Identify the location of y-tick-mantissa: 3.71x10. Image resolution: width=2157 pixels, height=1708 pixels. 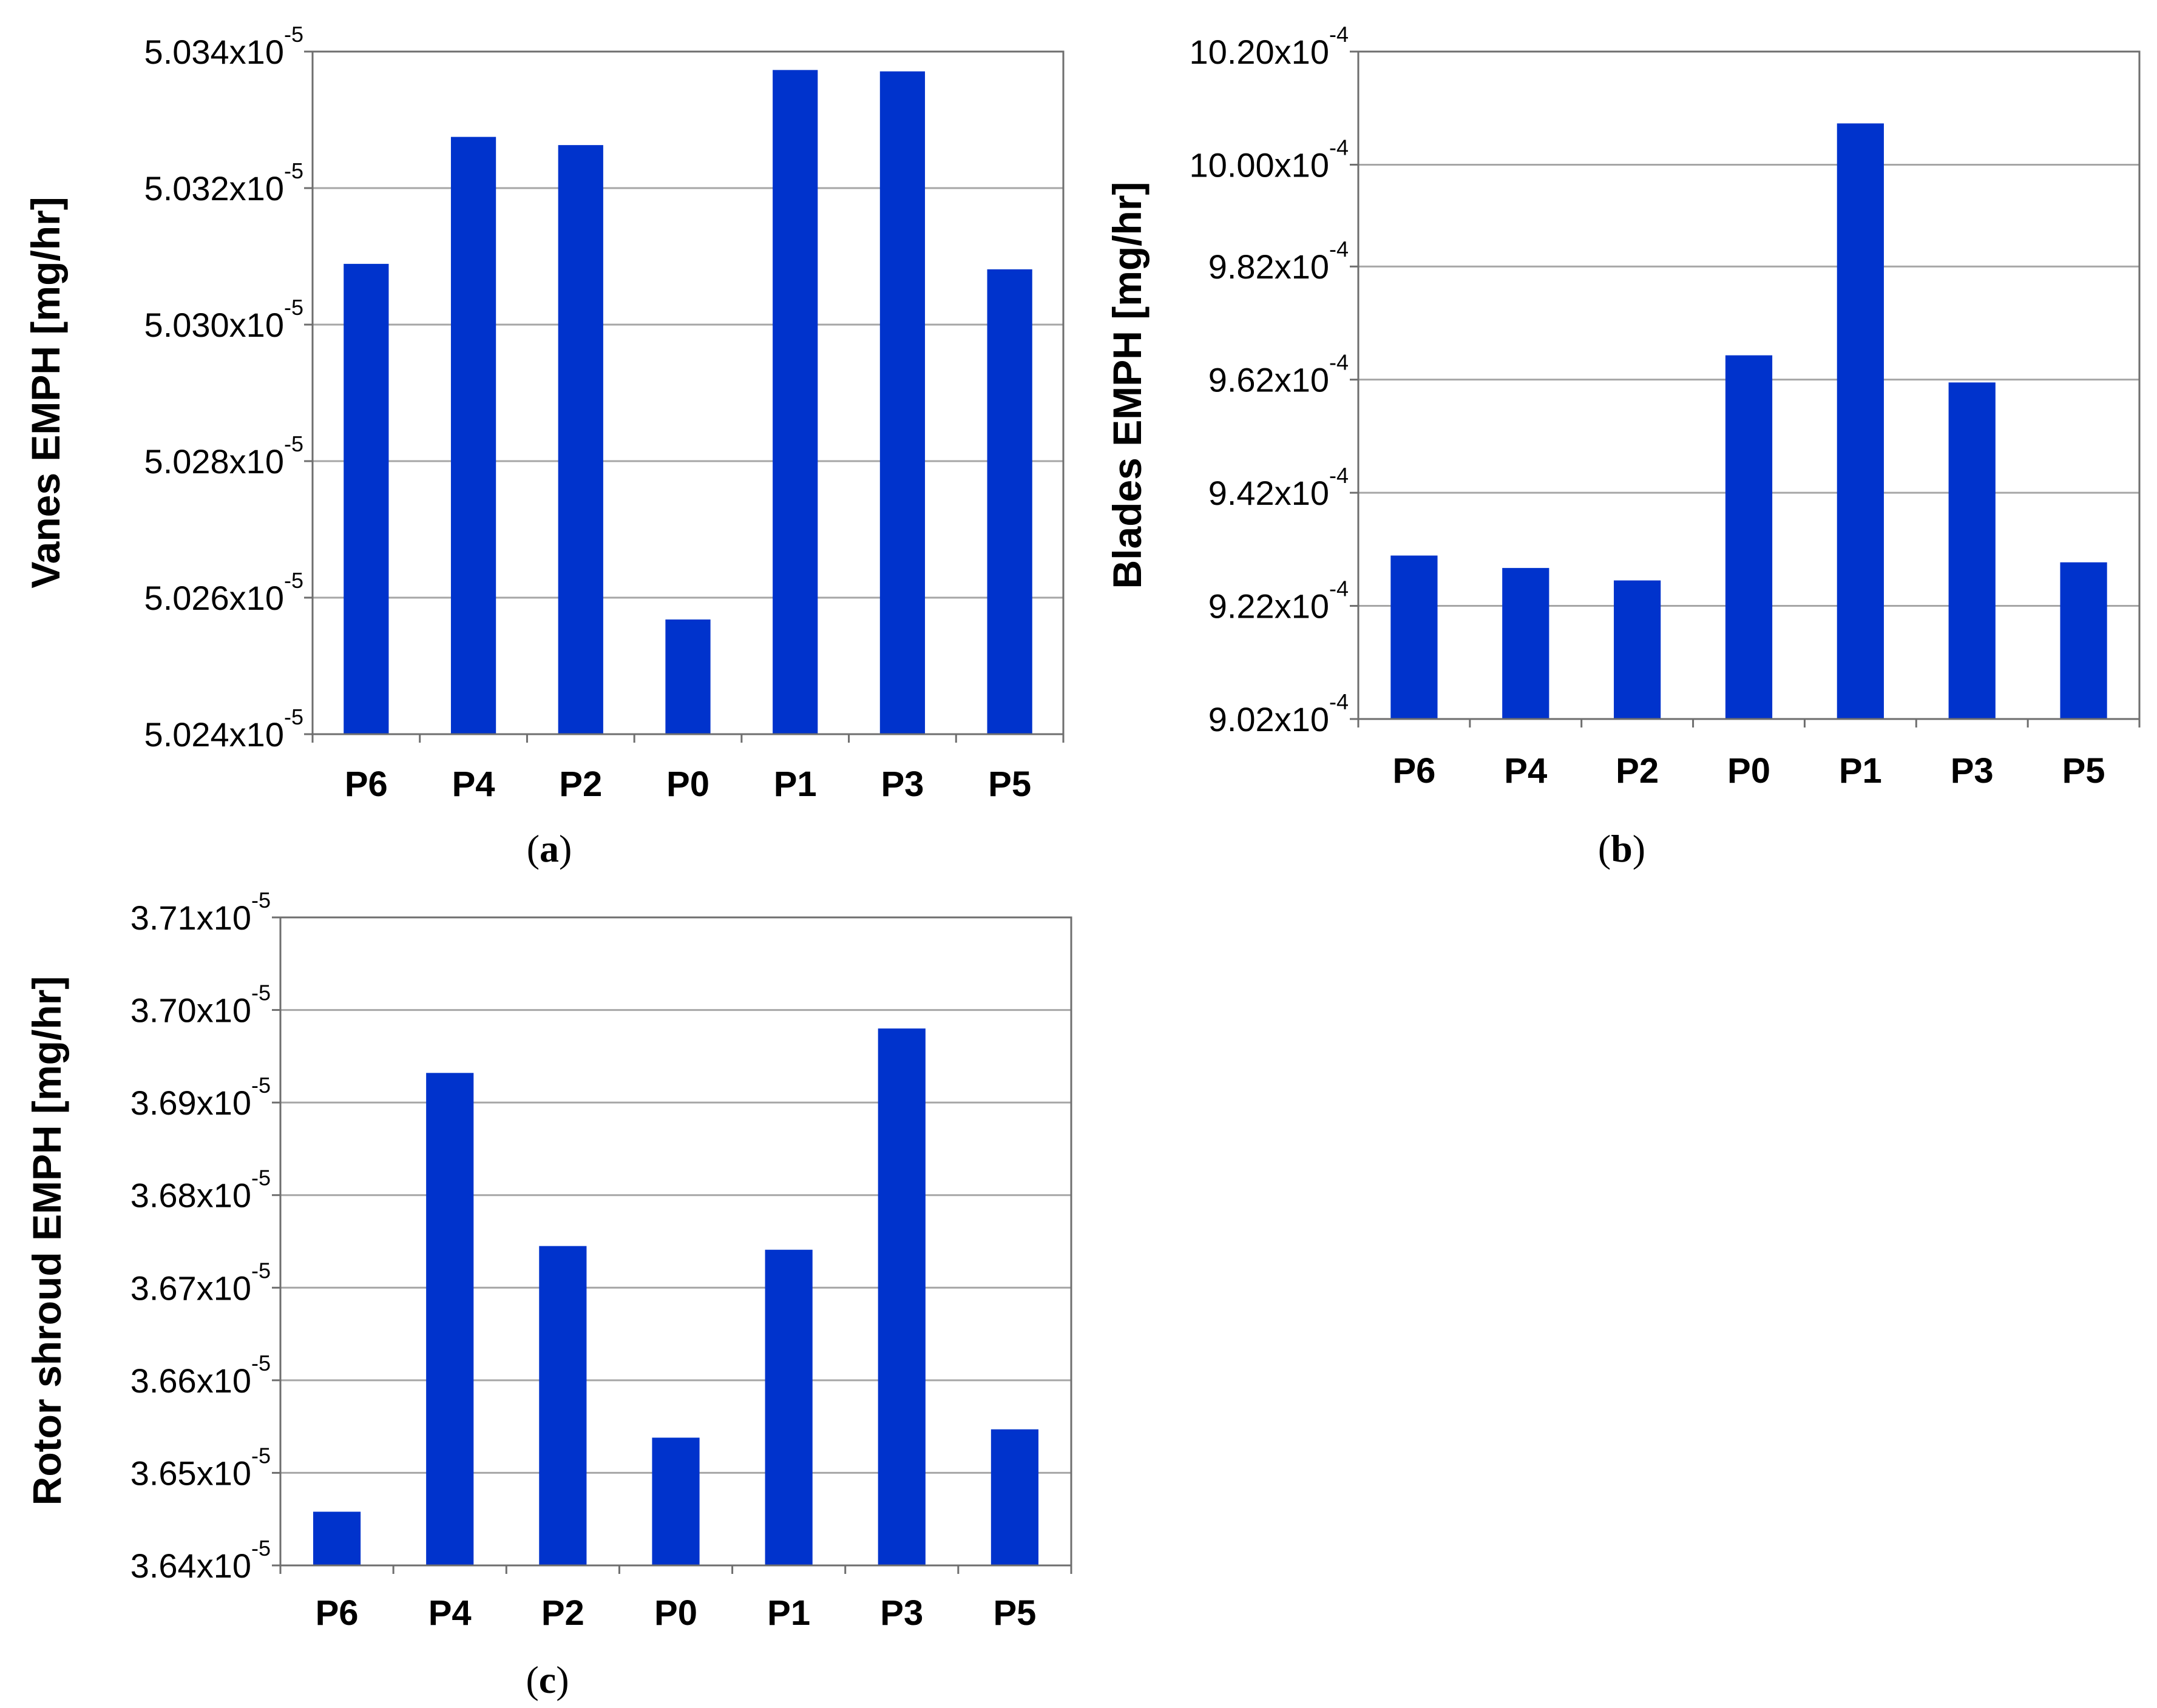
(190, 918).